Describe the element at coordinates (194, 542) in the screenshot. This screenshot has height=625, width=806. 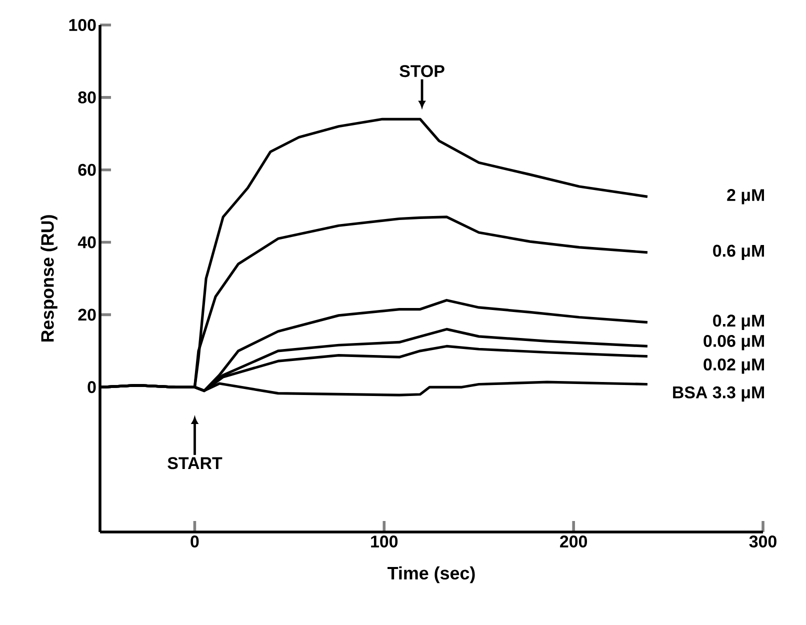
I see `x-tick-label: 0` at that location.